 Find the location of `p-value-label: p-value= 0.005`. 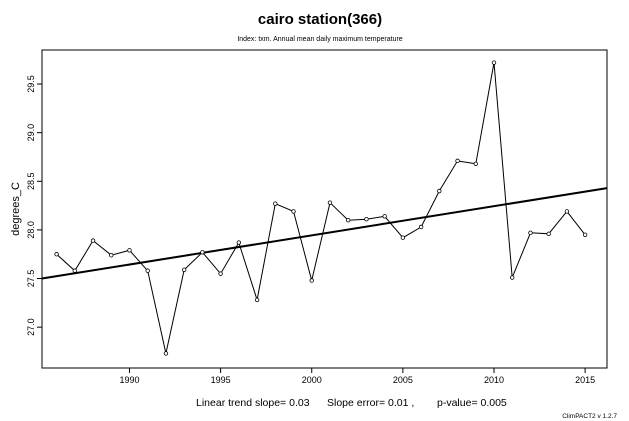

p-value-label: p-value= 0.005 is located at coordinates (472, 403).